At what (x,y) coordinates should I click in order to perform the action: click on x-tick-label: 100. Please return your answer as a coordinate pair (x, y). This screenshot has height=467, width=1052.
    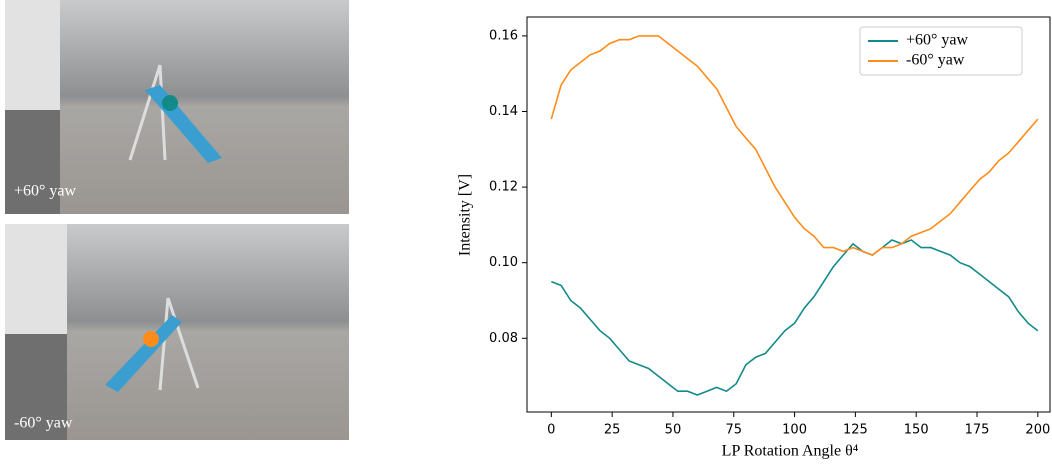
    Looking at the image, I should click on (794, 430).